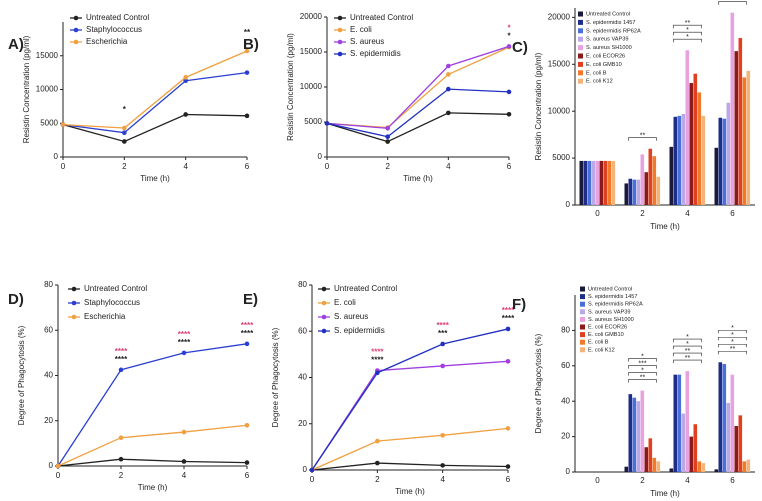  What do you see at coordinates (48, 329) in the screenshot?
I see `y-tick-label: 60` at bounding box center [48, 329].